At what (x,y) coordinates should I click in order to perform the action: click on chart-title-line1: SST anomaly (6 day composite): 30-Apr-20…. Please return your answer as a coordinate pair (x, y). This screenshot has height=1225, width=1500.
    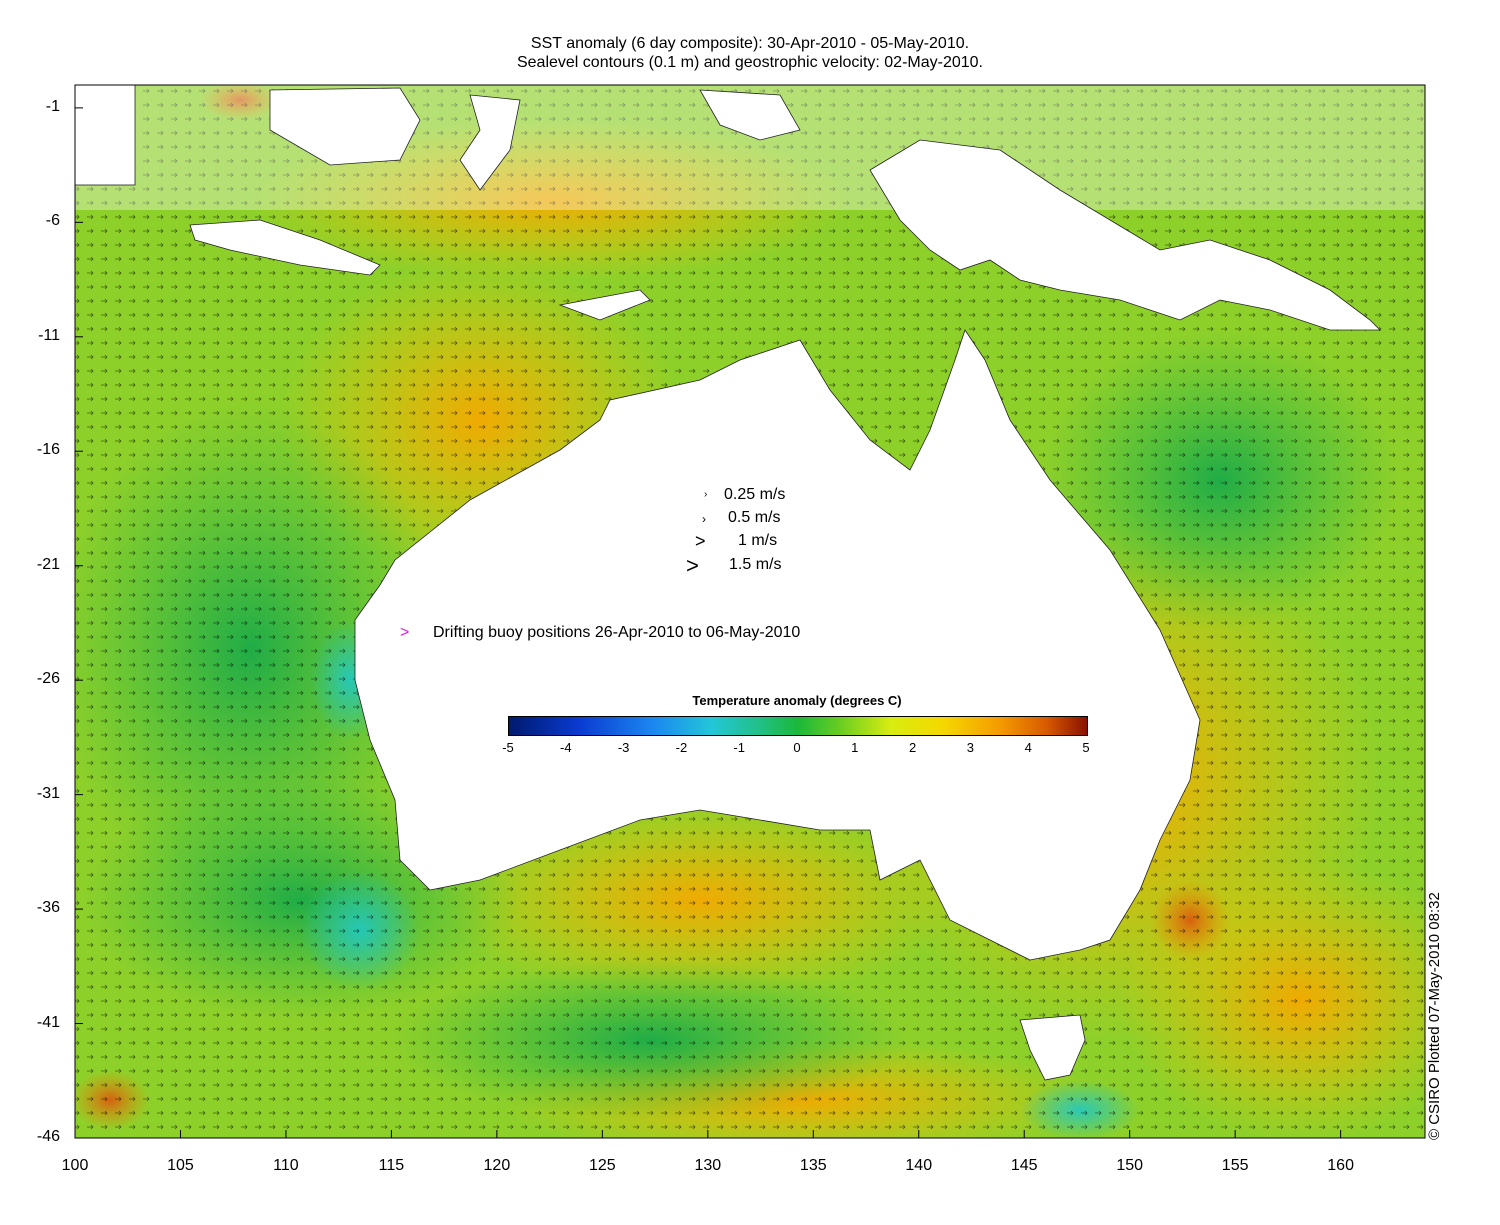
    Looking at the image, I should click on (750, 43).